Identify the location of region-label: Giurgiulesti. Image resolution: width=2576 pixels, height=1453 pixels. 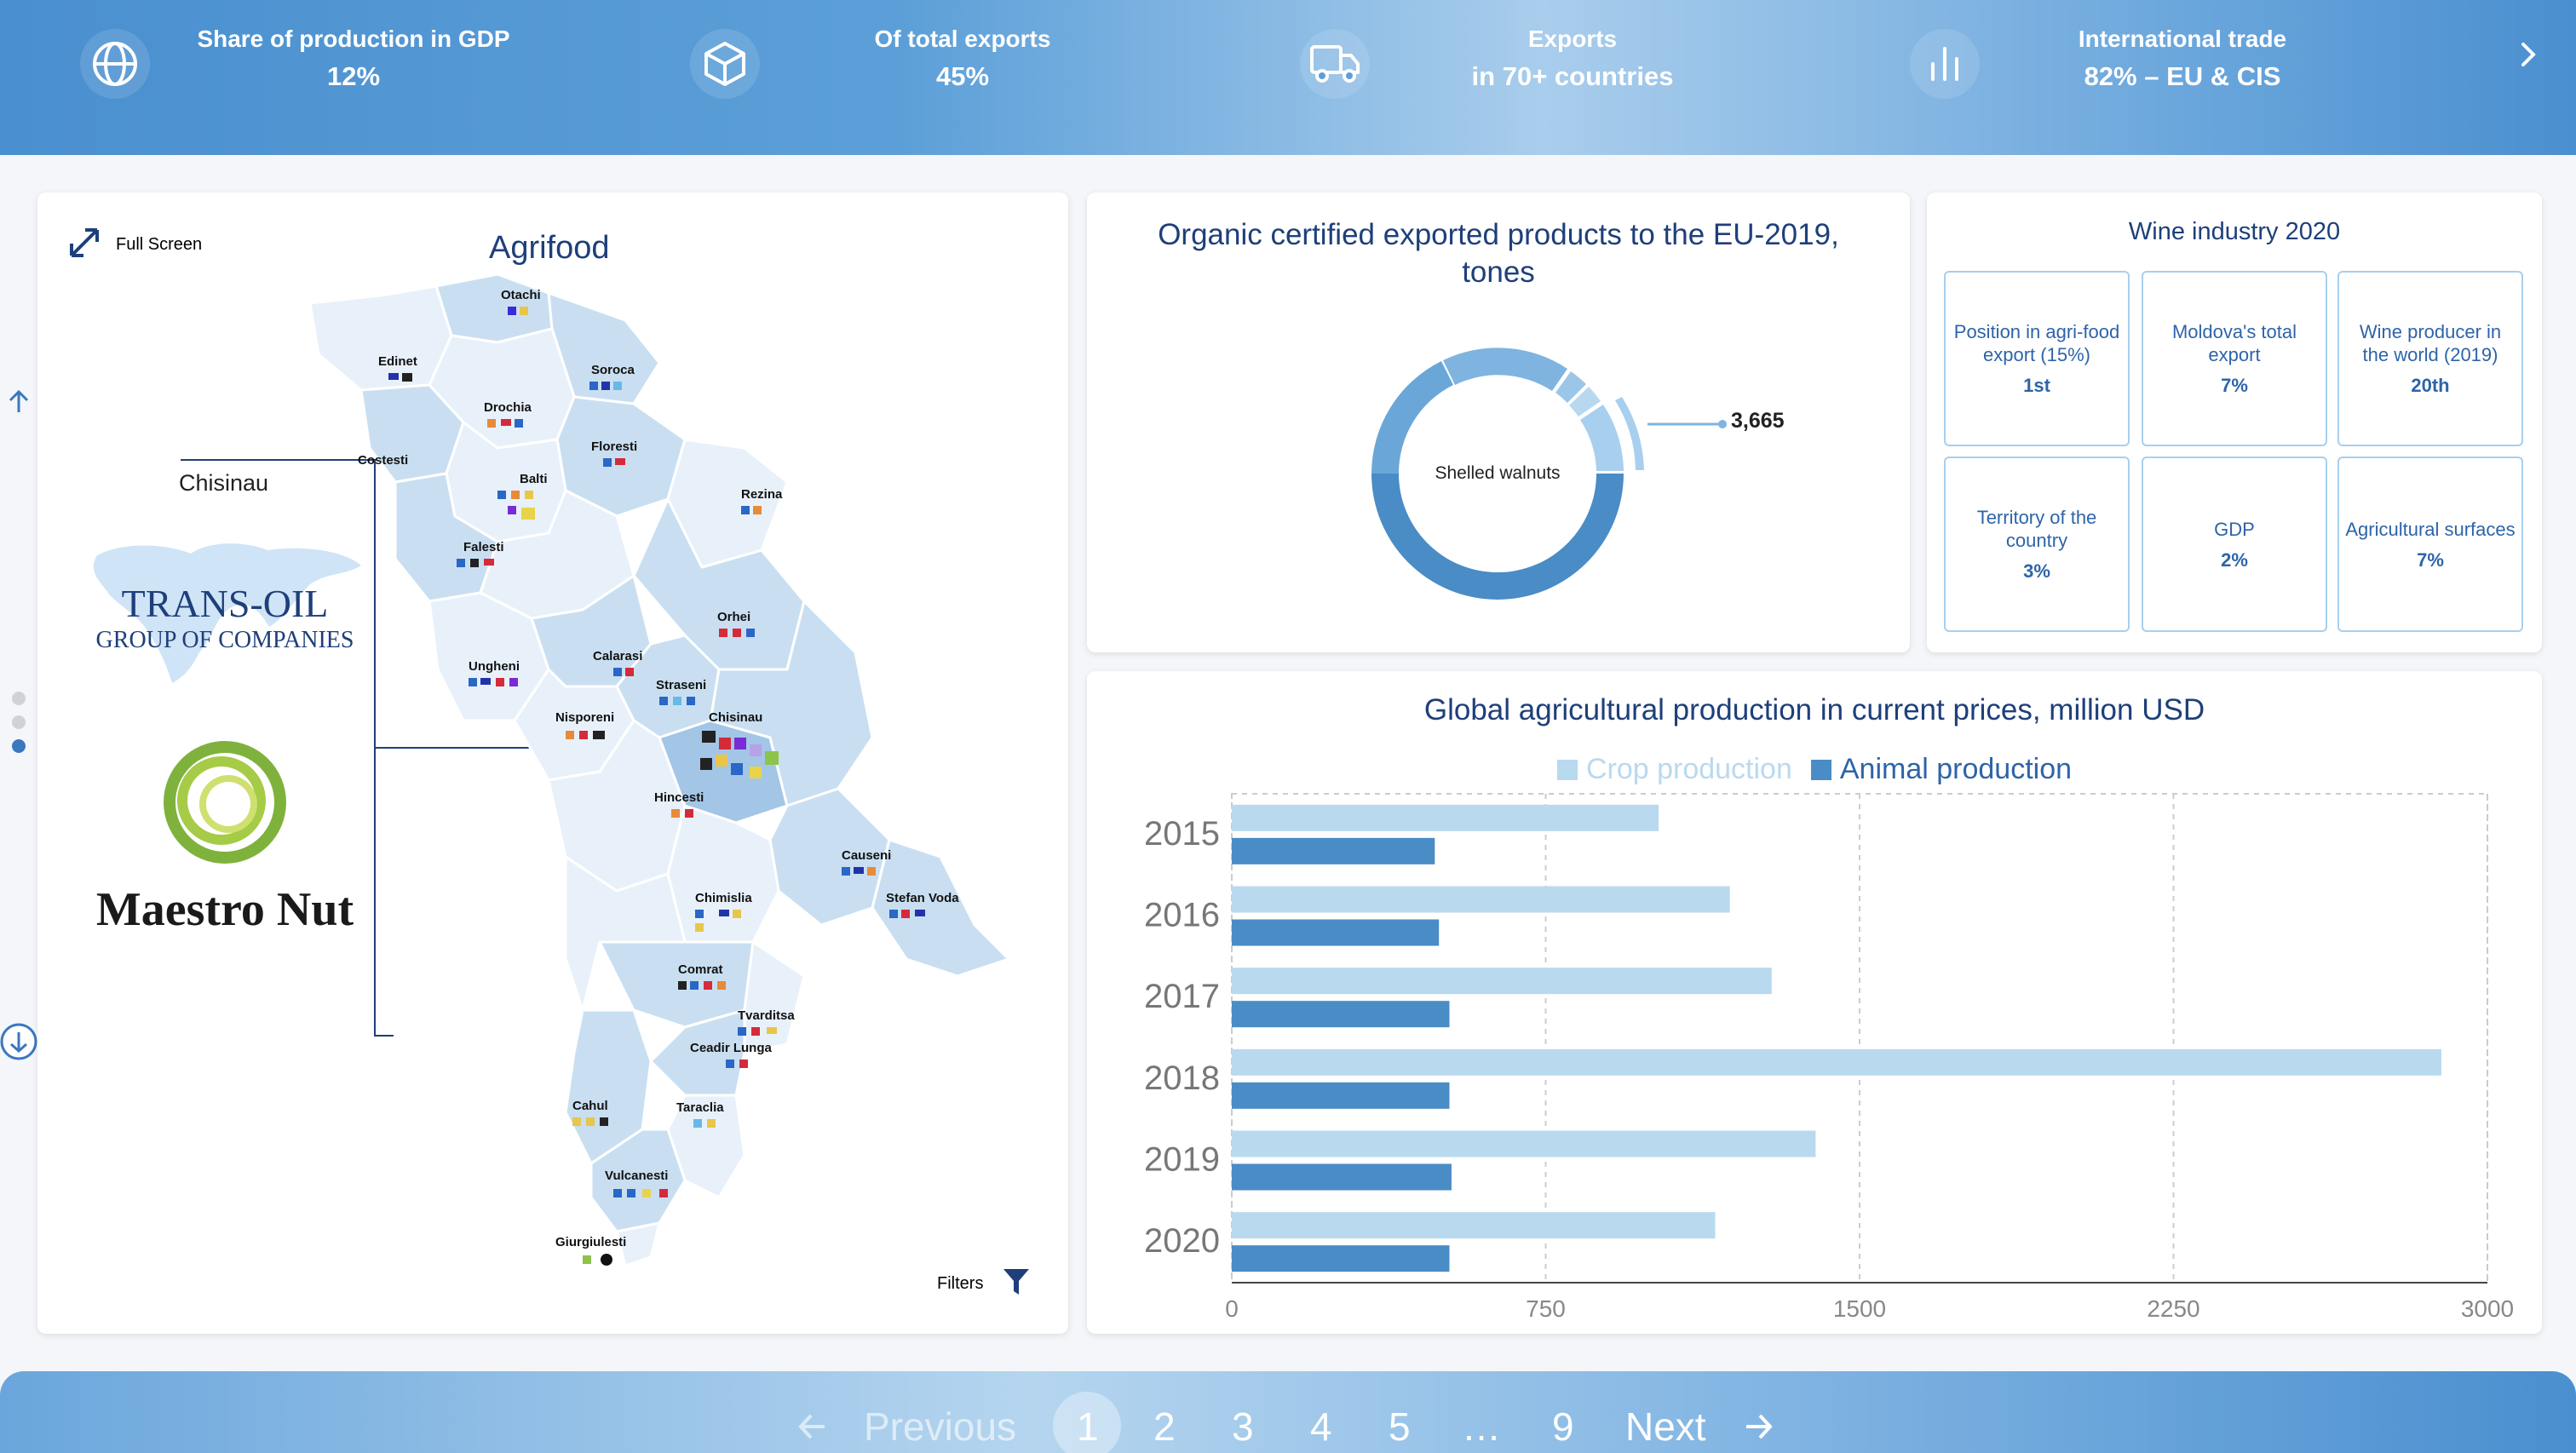
(591, 1242).